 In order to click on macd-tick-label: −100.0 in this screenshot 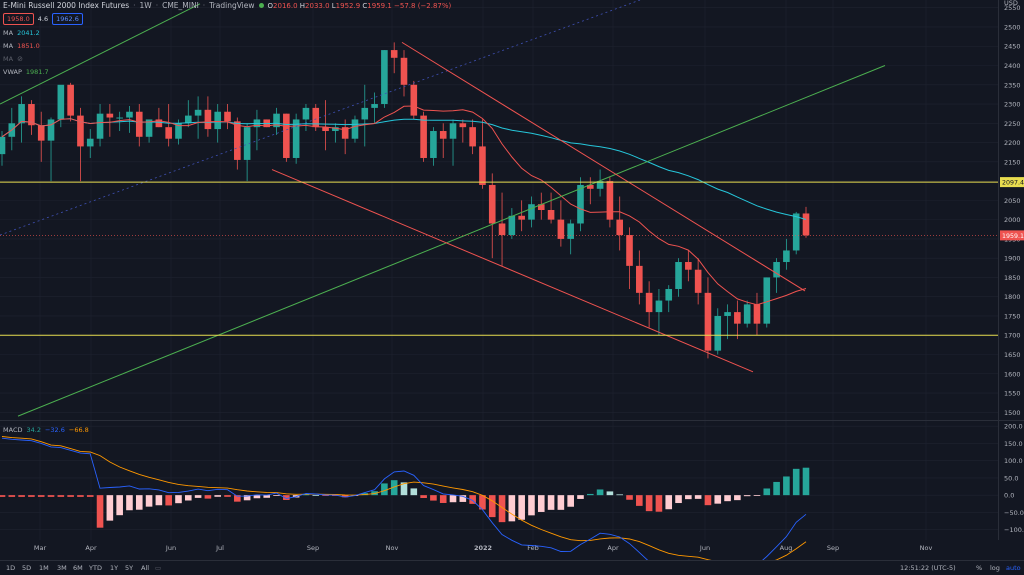, I will do `click(1014, 530)`.